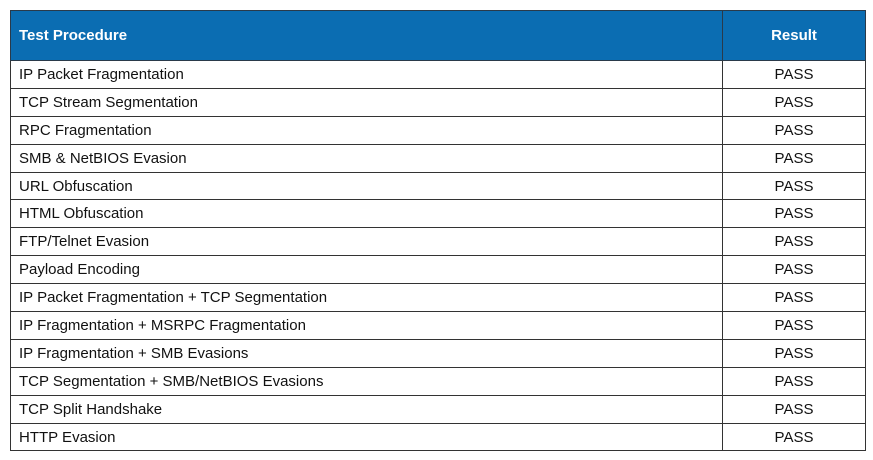 This screenshot has height=460, width=873. I want to click on procedure-cell: FTP/Telnet Evasion, so click(366, 242).